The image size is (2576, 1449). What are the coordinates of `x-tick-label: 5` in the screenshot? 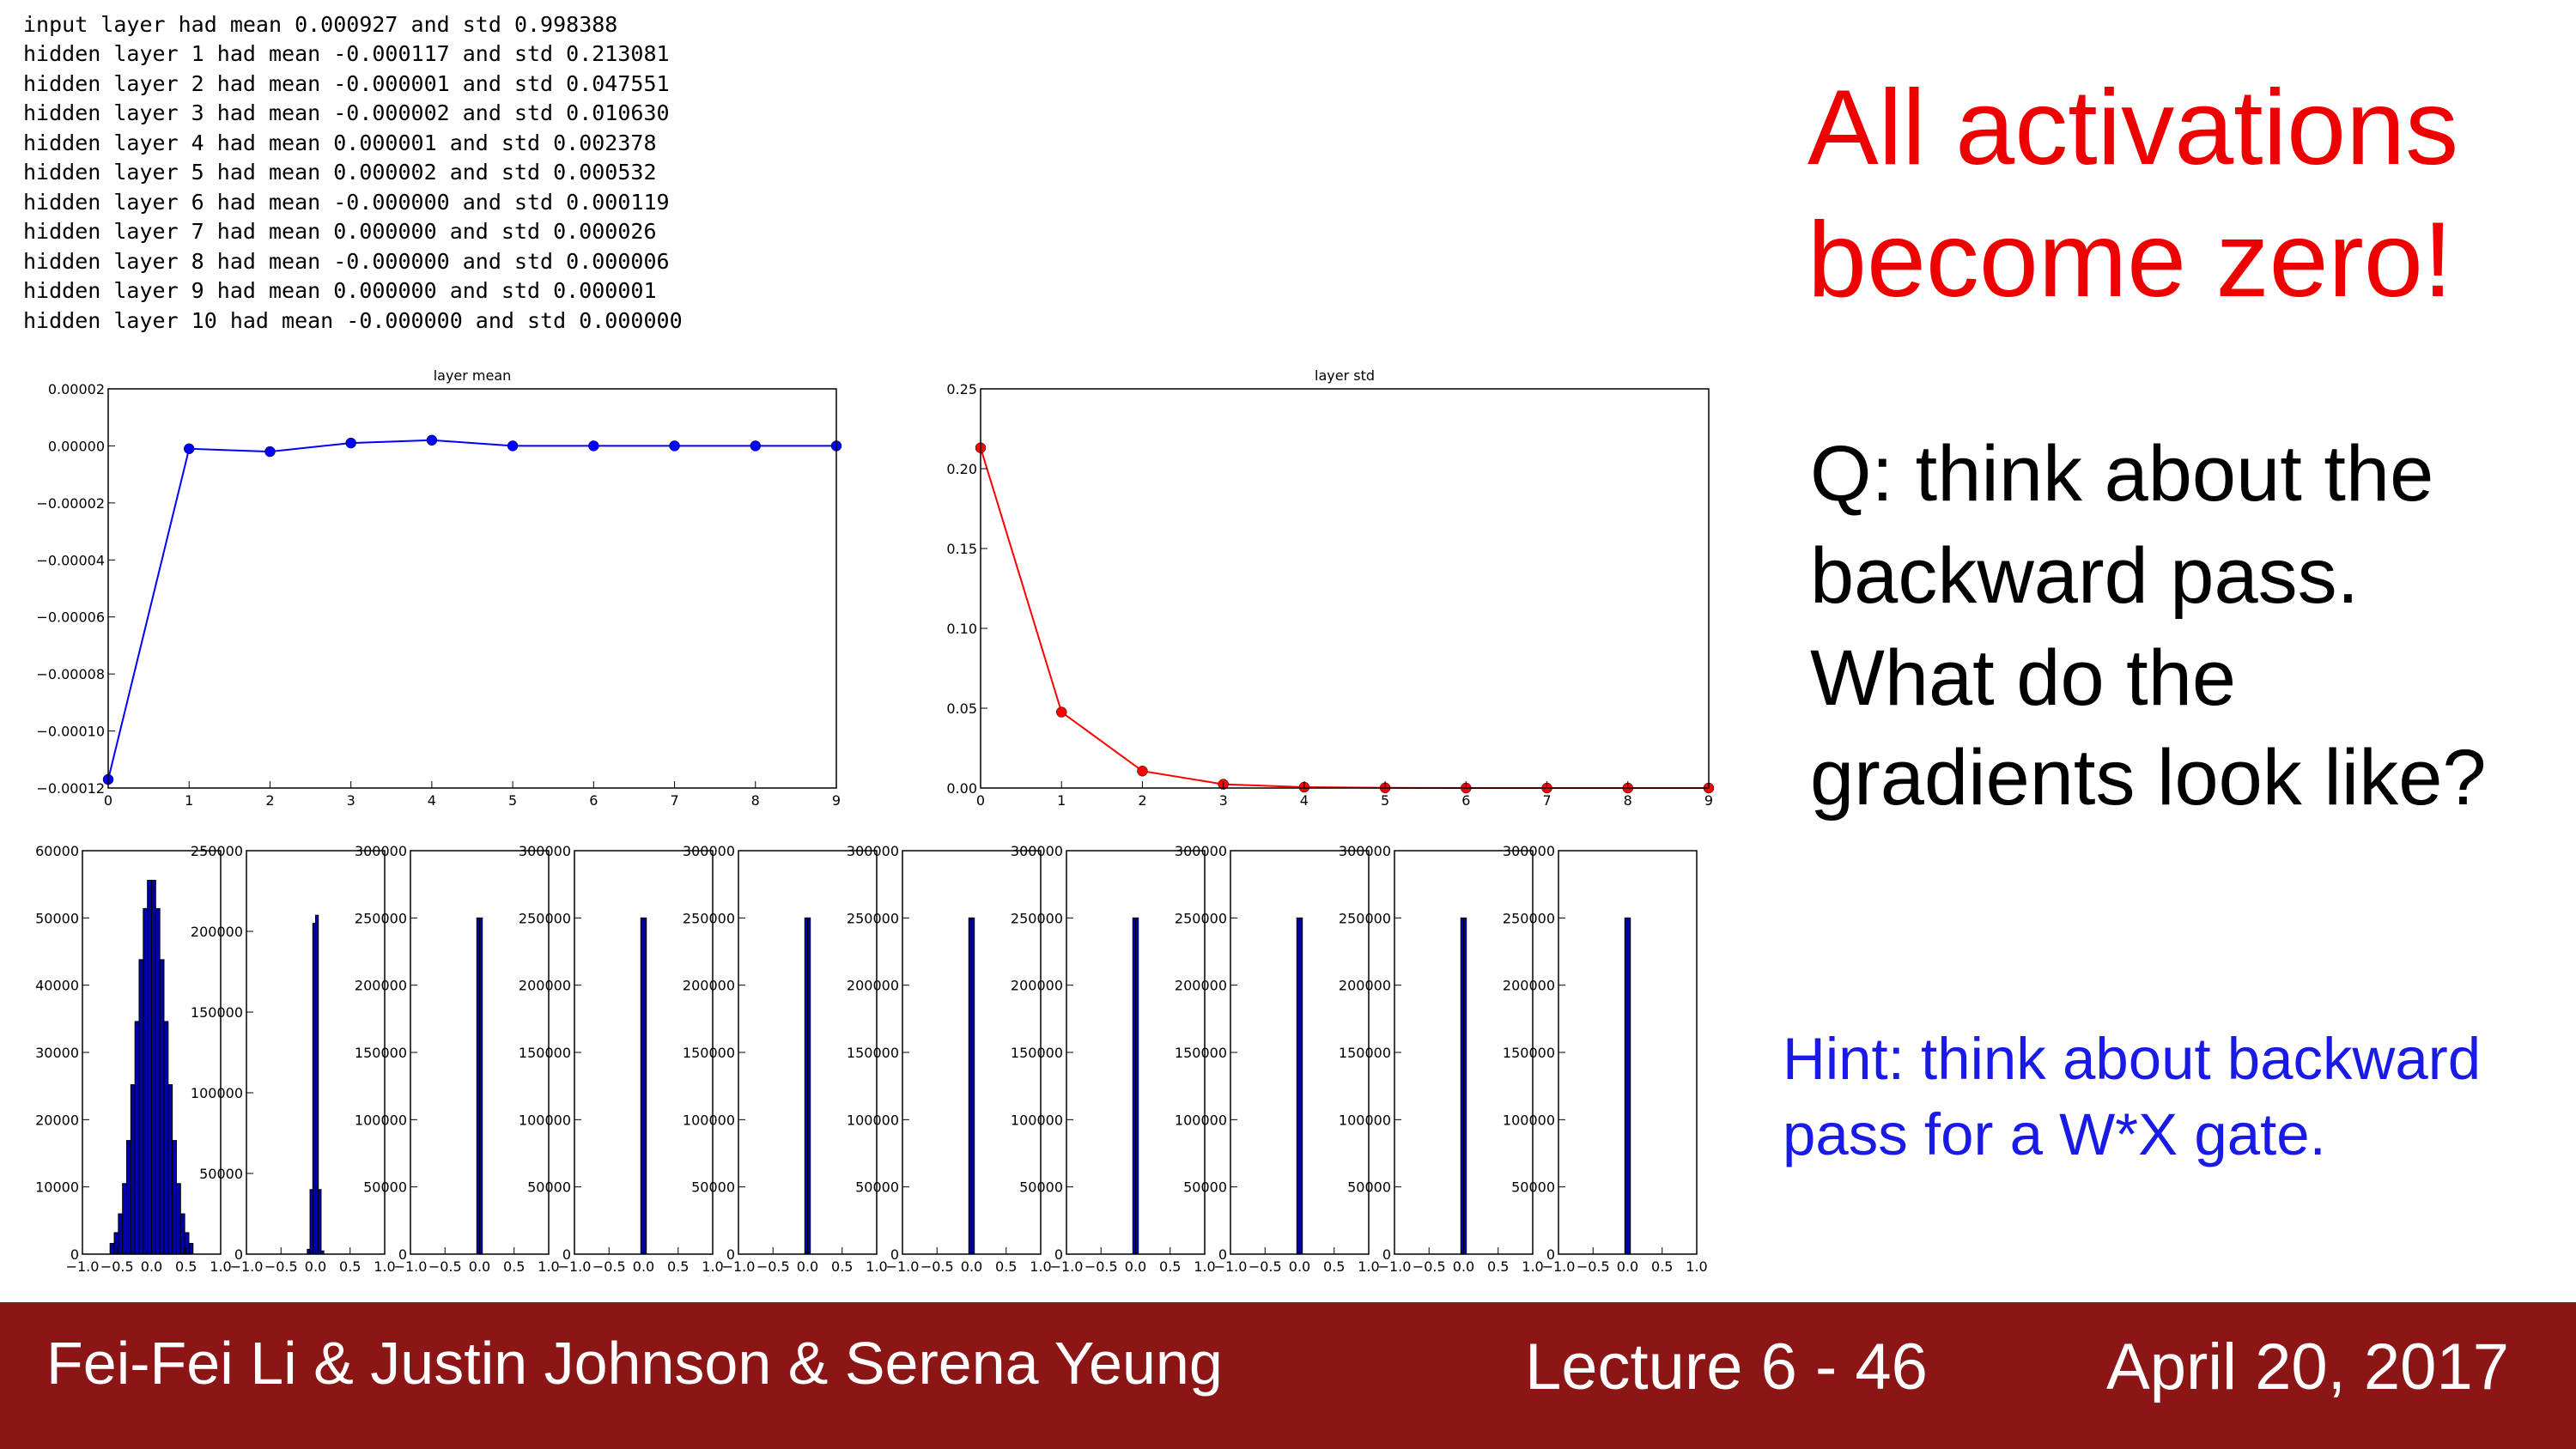 It's located at (1385, 800).